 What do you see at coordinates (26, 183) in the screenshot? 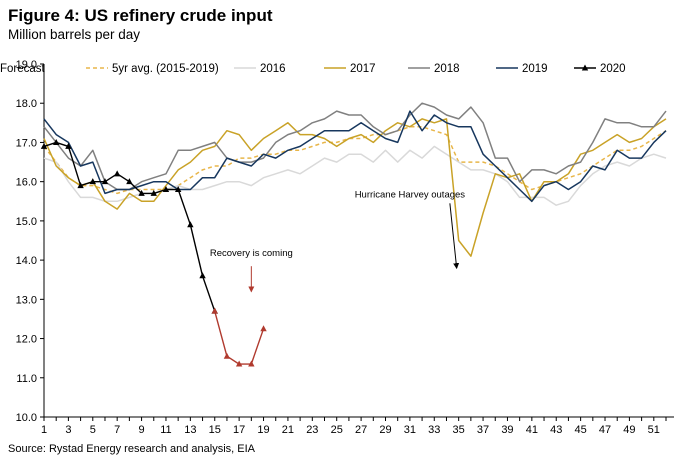
I see `y-tick-label: 16.0` at bounding box center [26, 183].